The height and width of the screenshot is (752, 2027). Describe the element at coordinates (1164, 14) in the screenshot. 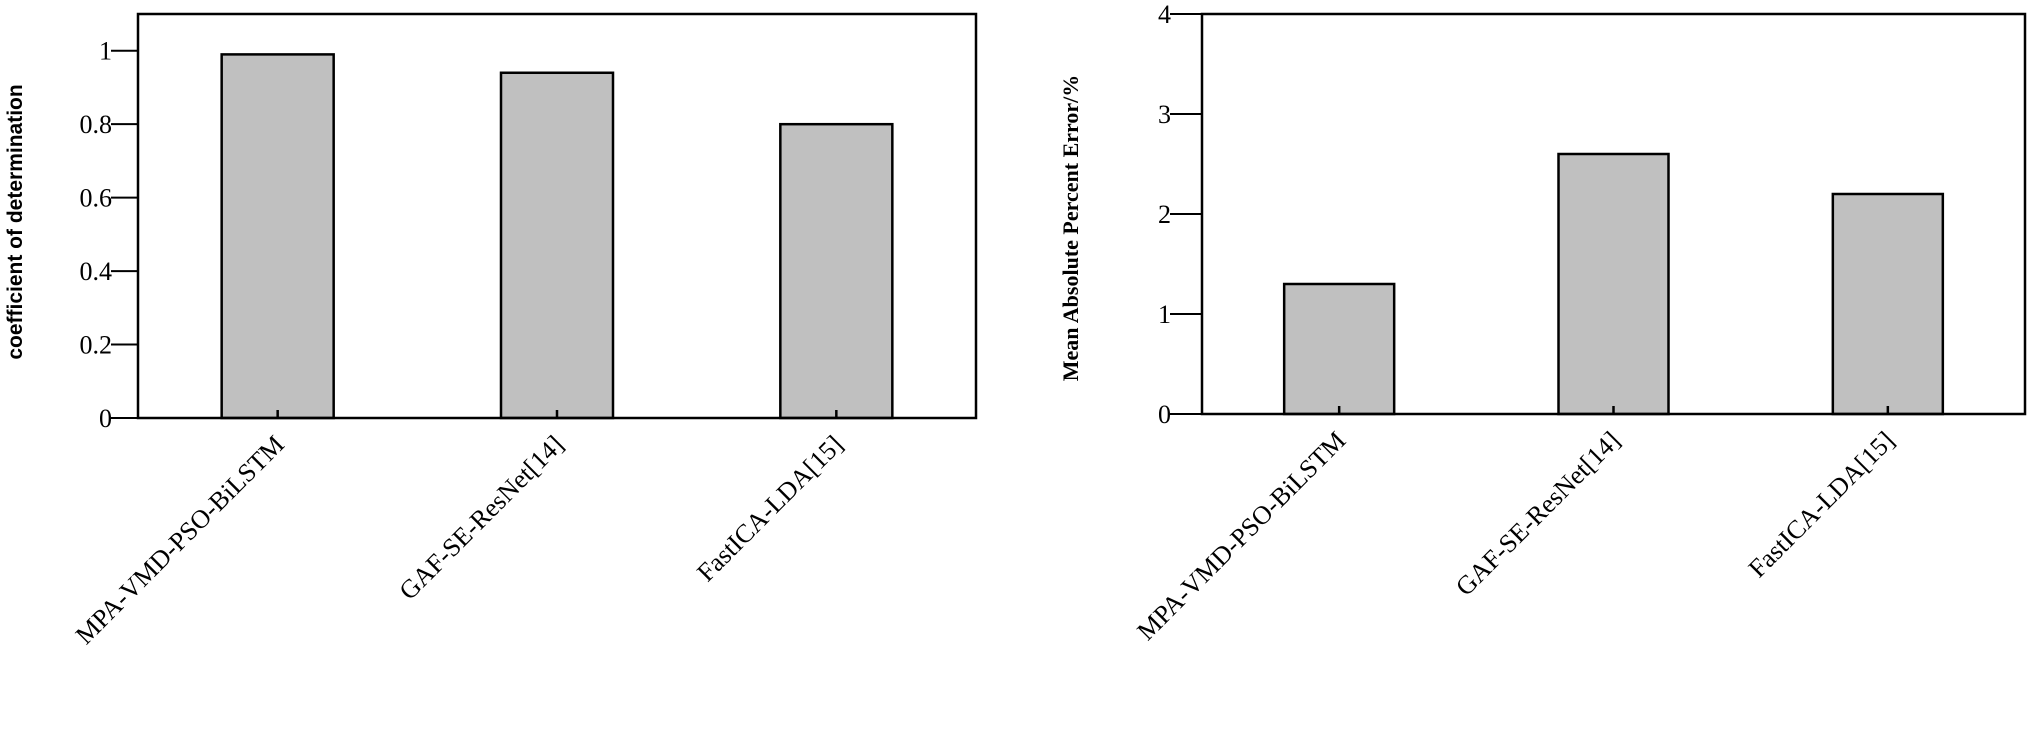

I see `y-tick-label: 4` at that location.